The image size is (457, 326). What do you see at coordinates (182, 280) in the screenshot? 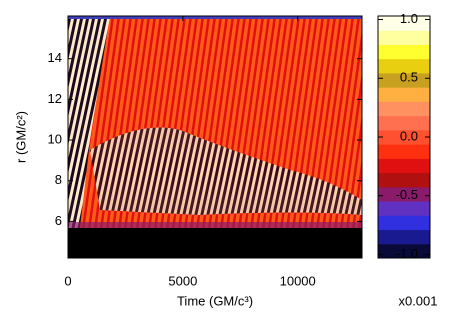
I see `x-tick-label: 5000` at bounding box center [182, 280].